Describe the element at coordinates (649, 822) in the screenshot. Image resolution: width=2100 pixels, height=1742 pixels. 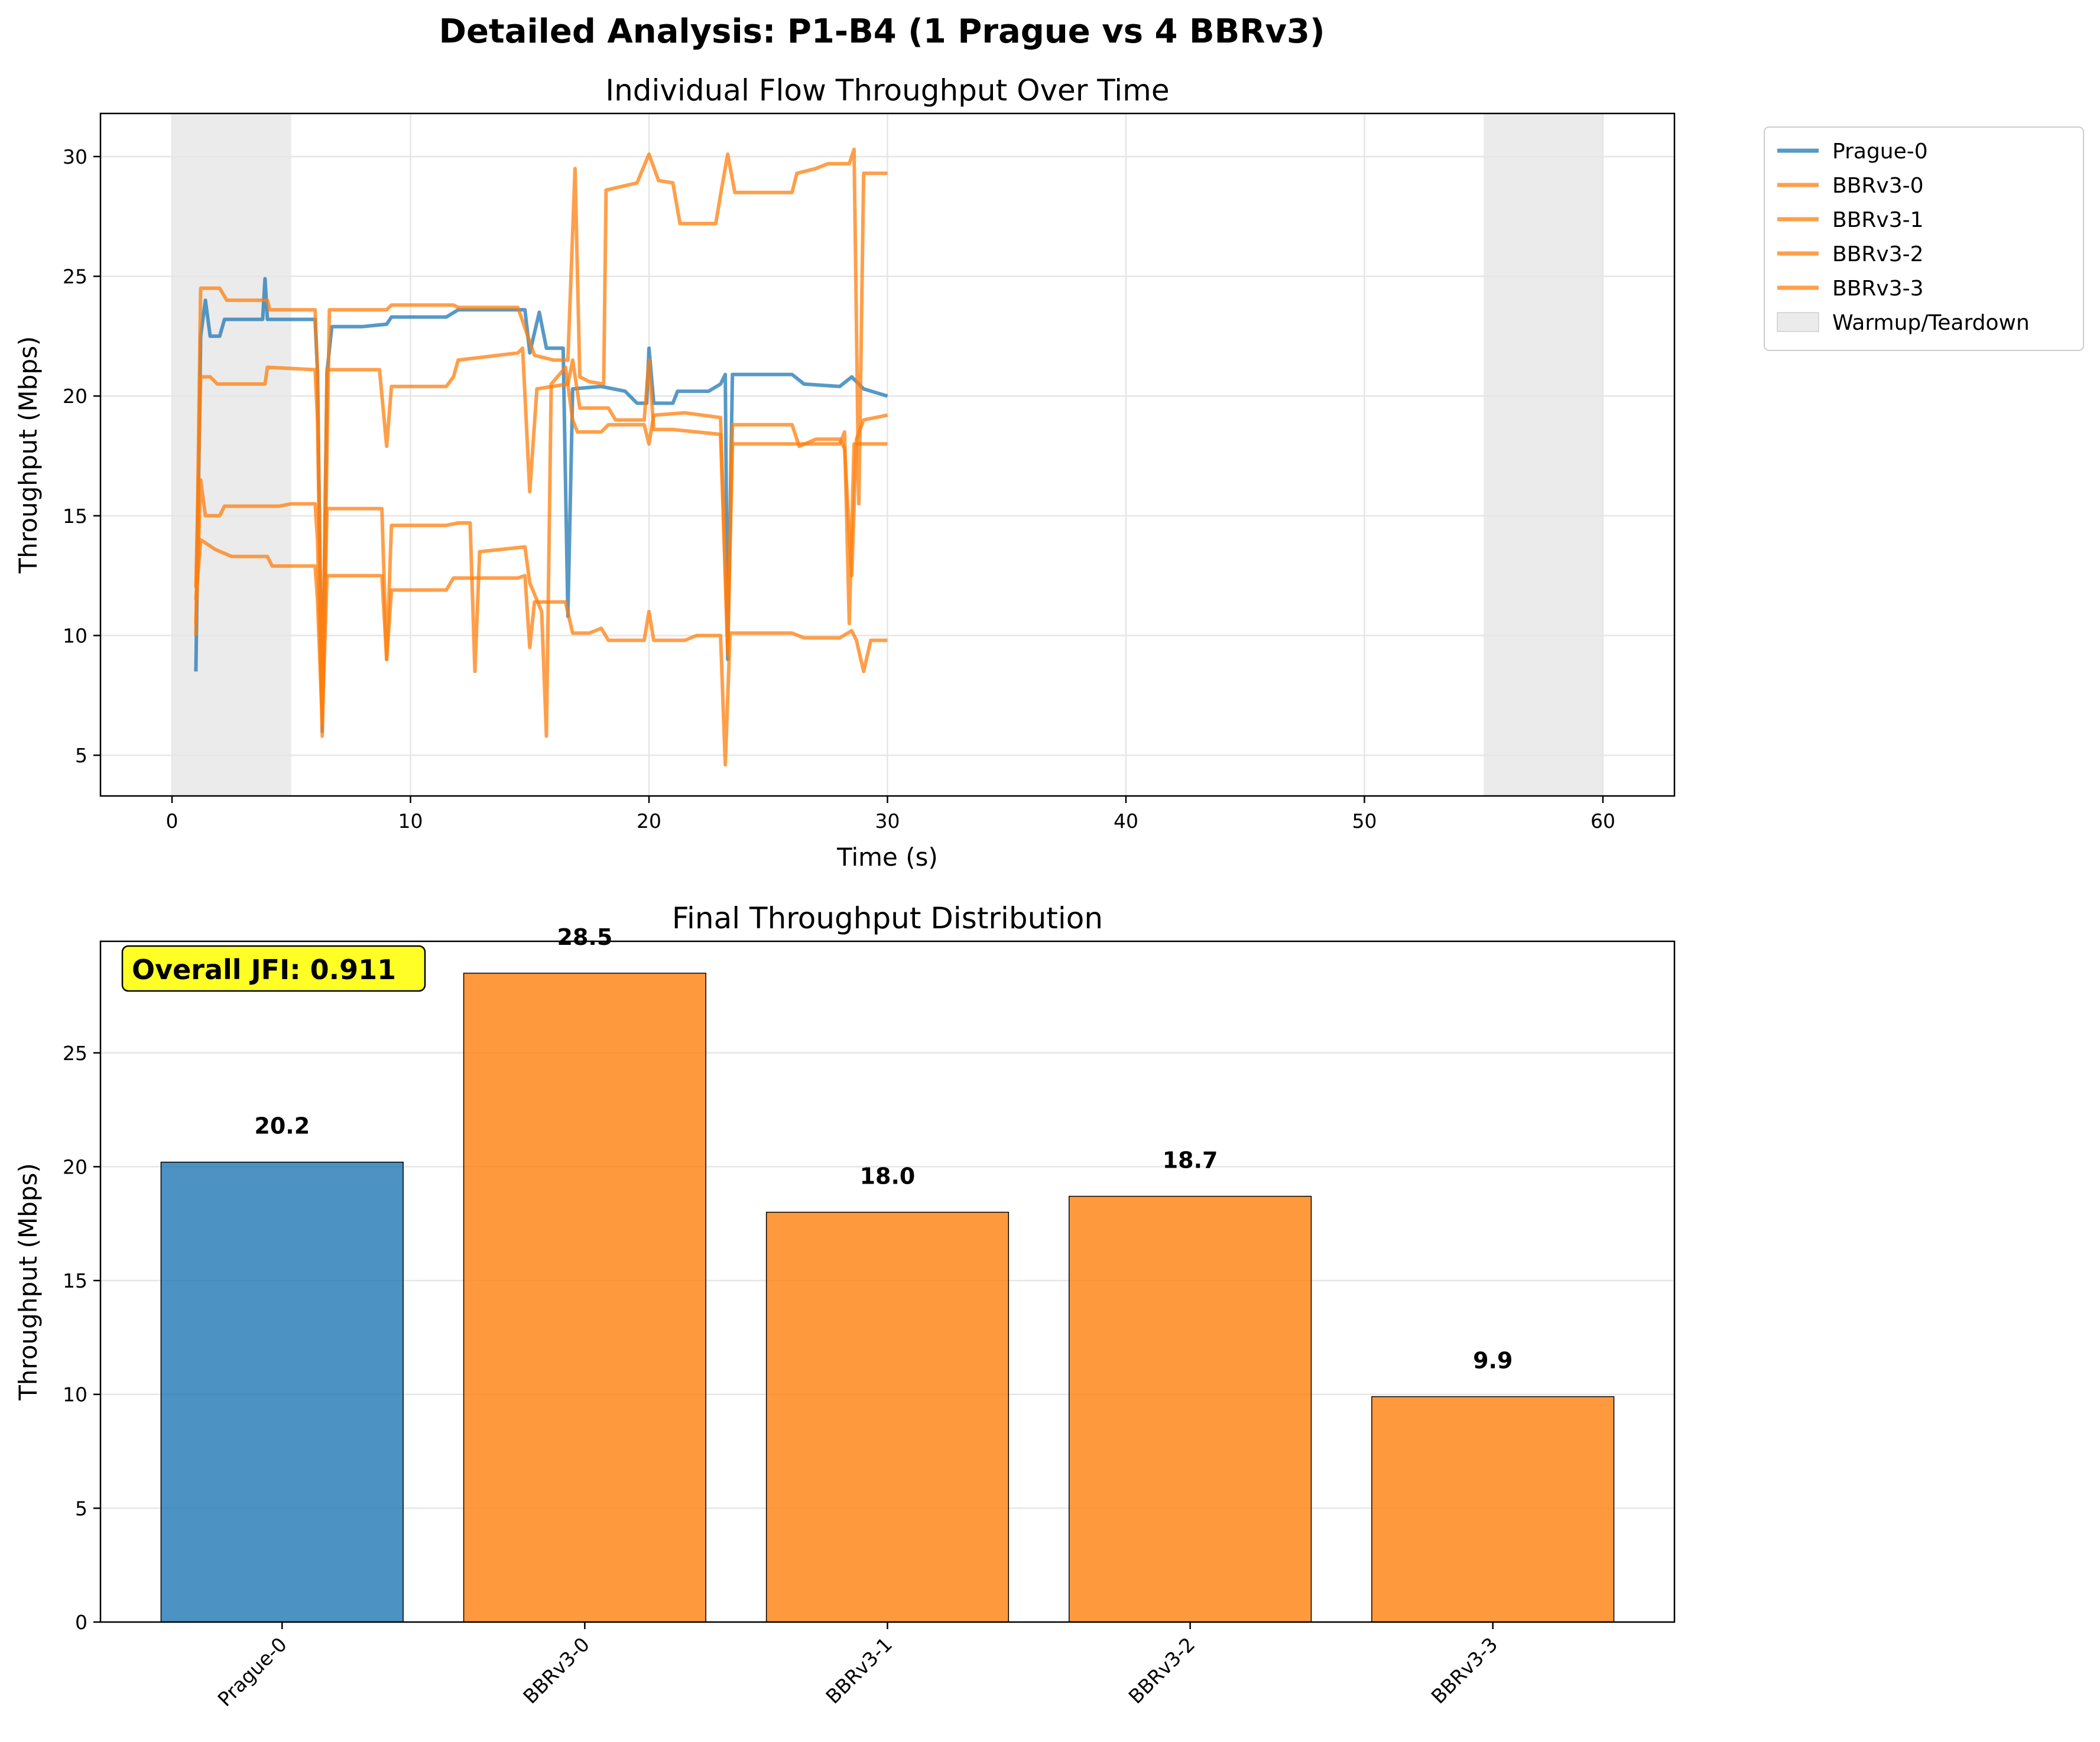
I see `top-x-tick-label: 20` at that location.